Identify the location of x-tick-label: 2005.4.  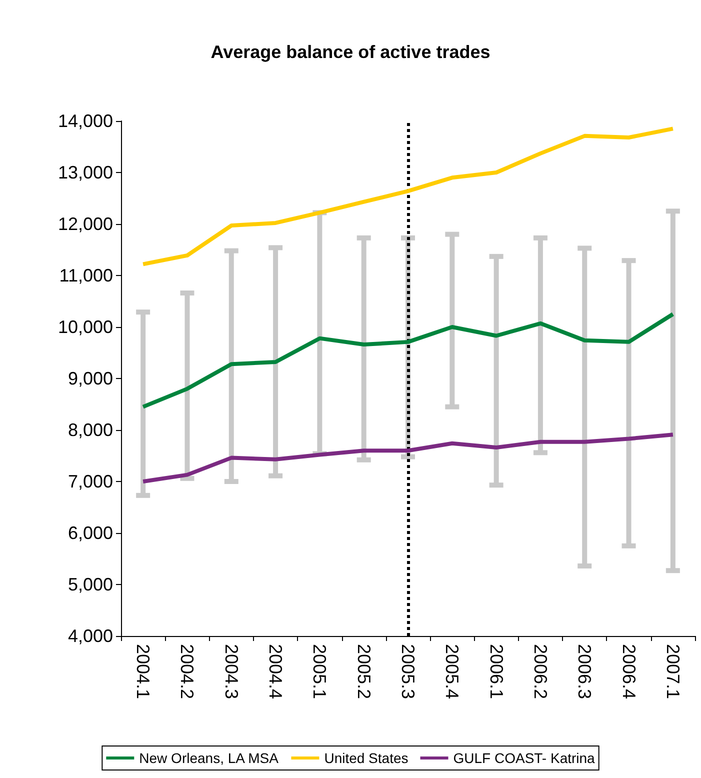
(452, 672).